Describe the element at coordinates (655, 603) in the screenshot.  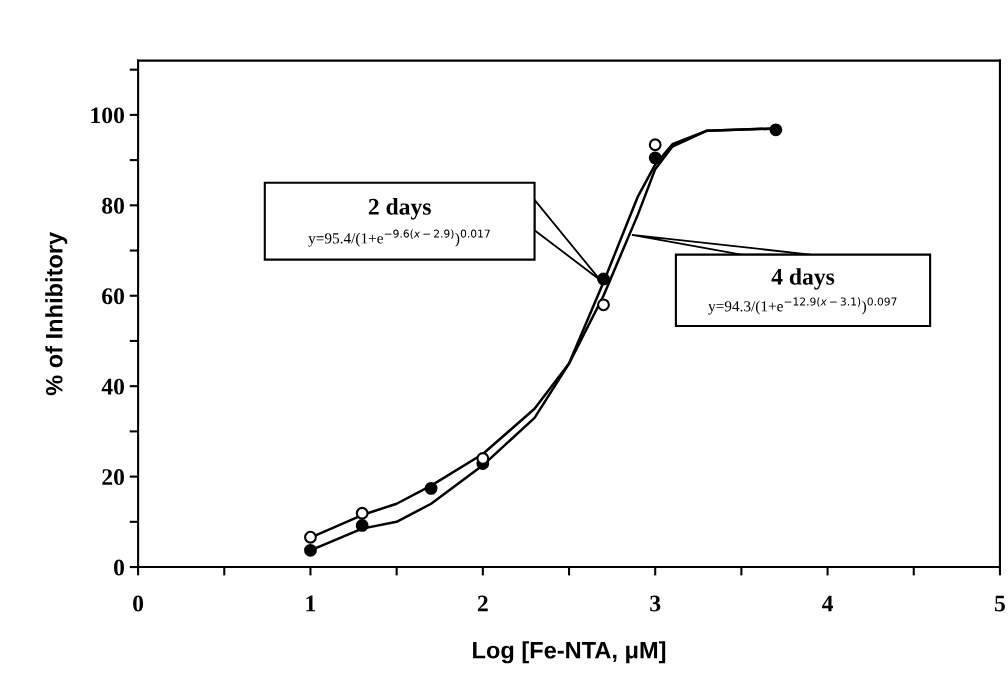
I see `x-tick-label: 3` at that location.